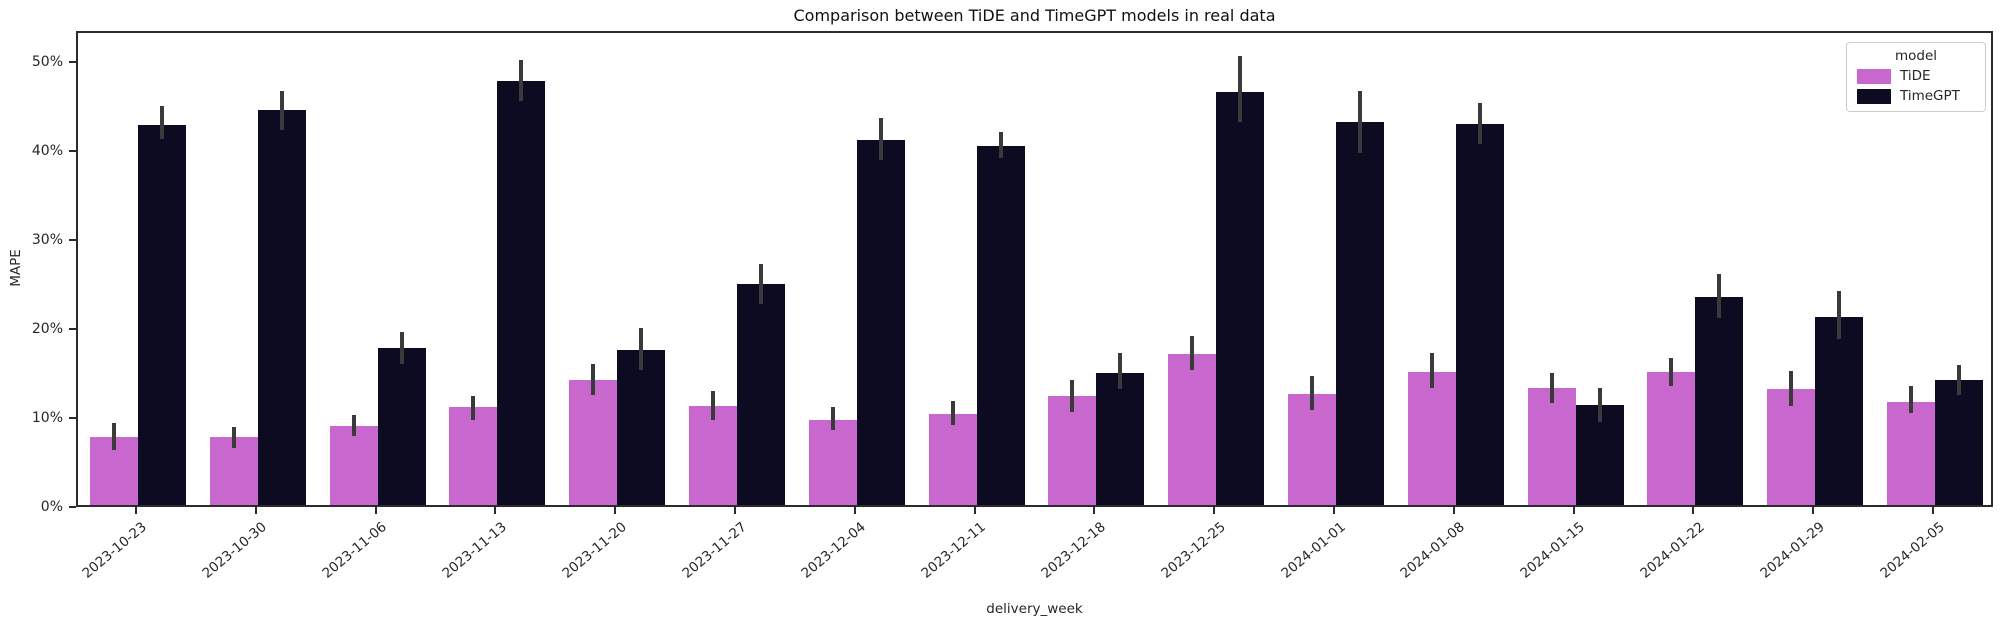 Image resolution: width=2000 pixels, height=633 pixels. What do you see at coordinates (953, 550) in the screenshot?
I see `x-tick-label-text: 2023-12-11` at bounding box center [953, 550].